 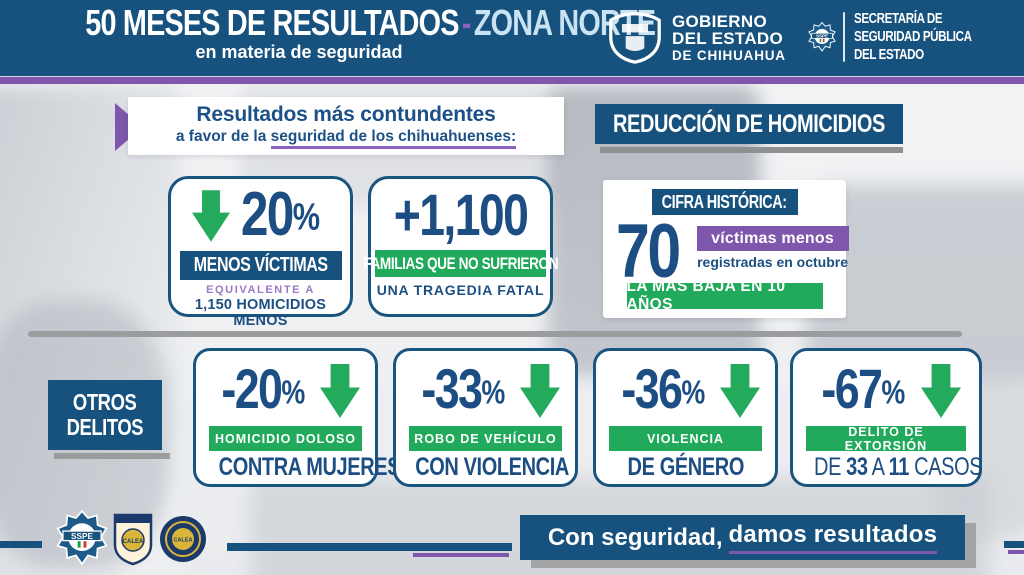 I want to click on sspe-line2: SEGURIDAD PÚBLICA, so click(x=913, y=37).